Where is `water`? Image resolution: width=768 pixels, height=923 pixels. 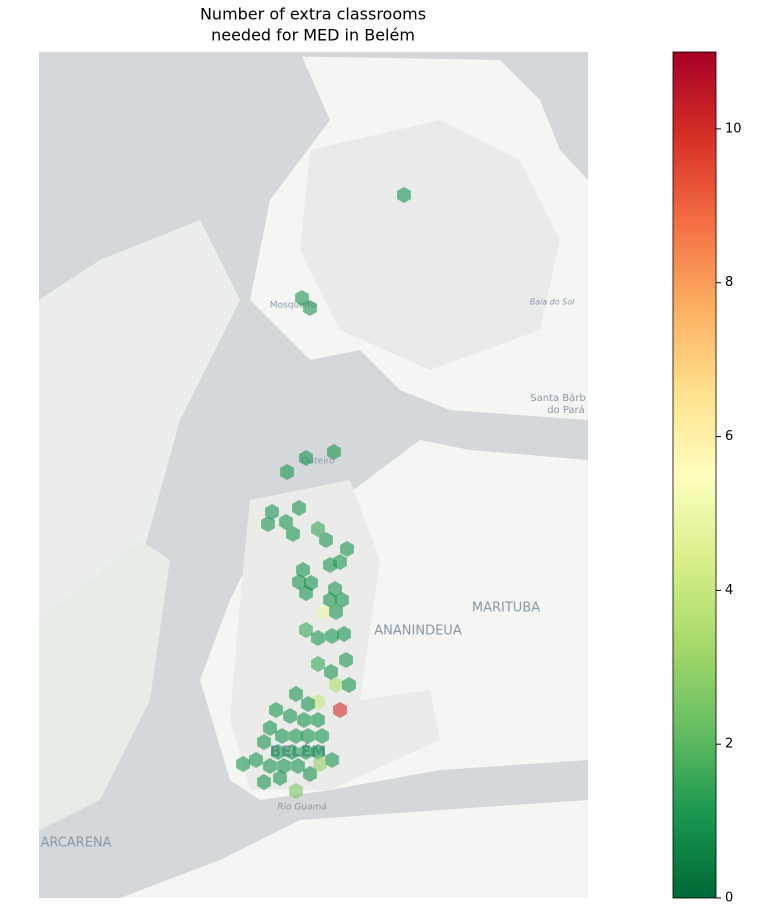 water is located at coordinates (313, 116).